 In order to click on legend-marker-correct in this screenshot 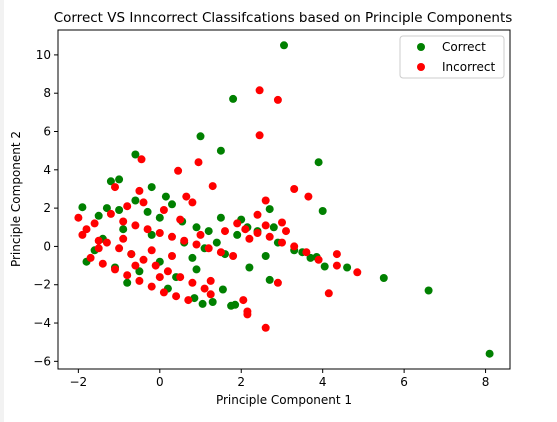, I will do `click(421, 47)`.